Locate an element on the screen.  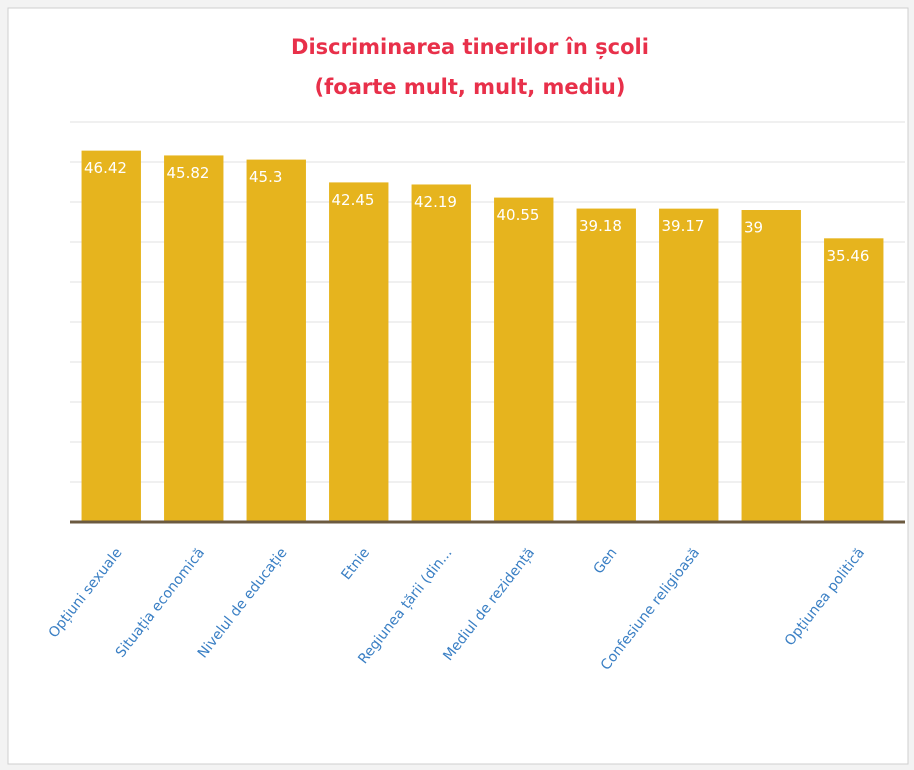
data-label: 39.18 is located at coordinates (600, 226).